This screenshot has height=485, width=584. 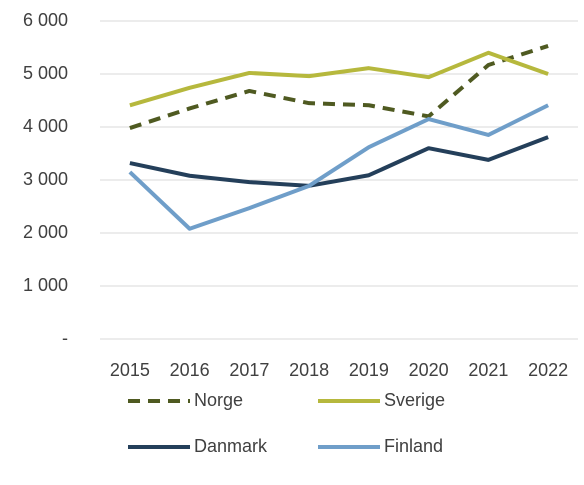 What do you see at coordinates (369, 370) in the screenshot?
I see `x-tick-label: 2019` at bounding box center [369, 370].